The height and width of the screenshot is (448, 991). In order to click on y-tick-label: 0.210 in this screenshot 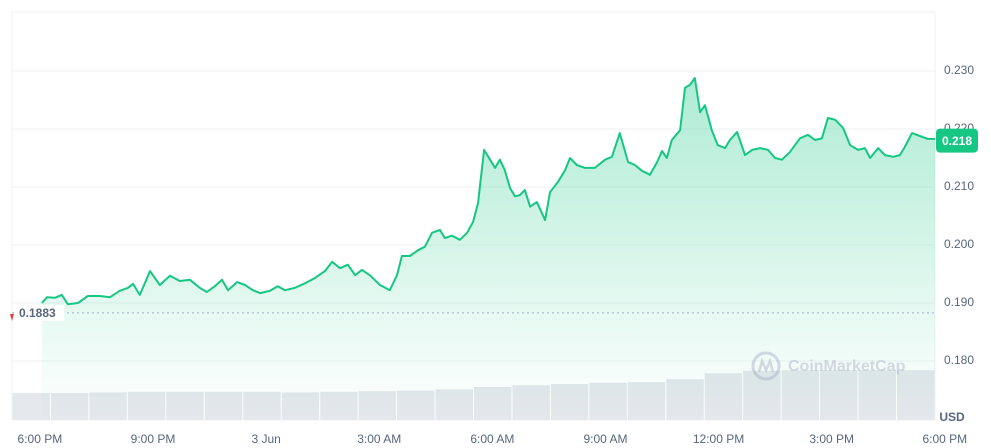, I will do `click(959, 186)`.